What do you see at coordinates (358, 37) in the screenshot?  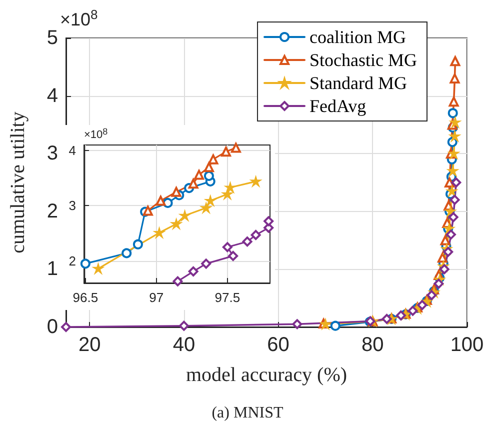 I see `legend-label: coalition MG` at bounding box center [358, 37].